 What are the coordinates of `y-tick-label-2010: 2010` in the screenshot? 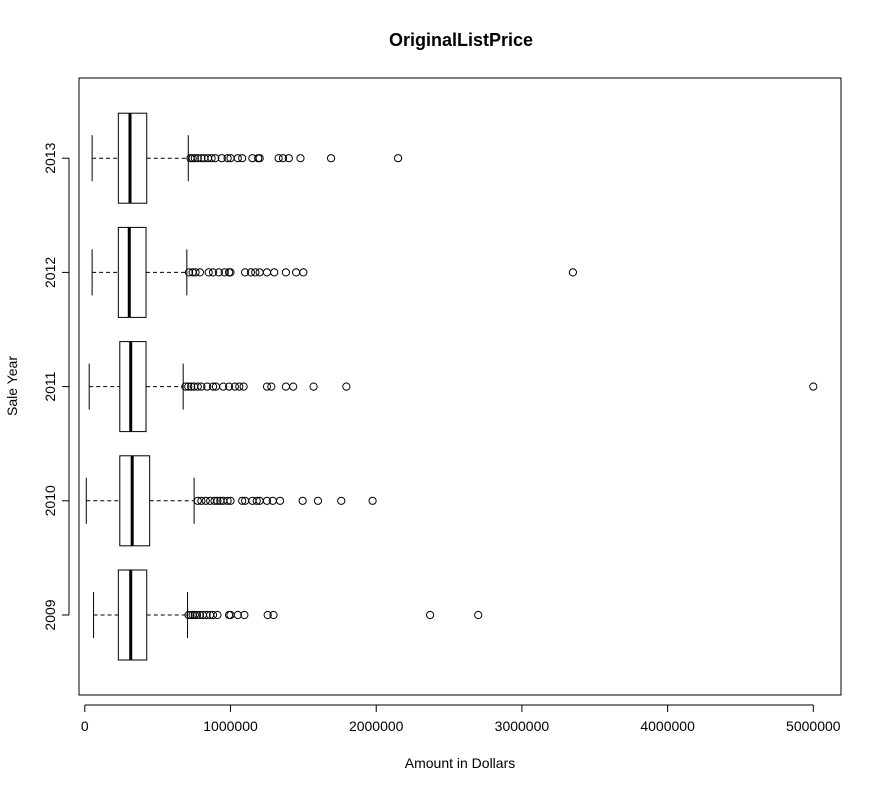 It's located at (50, 500).